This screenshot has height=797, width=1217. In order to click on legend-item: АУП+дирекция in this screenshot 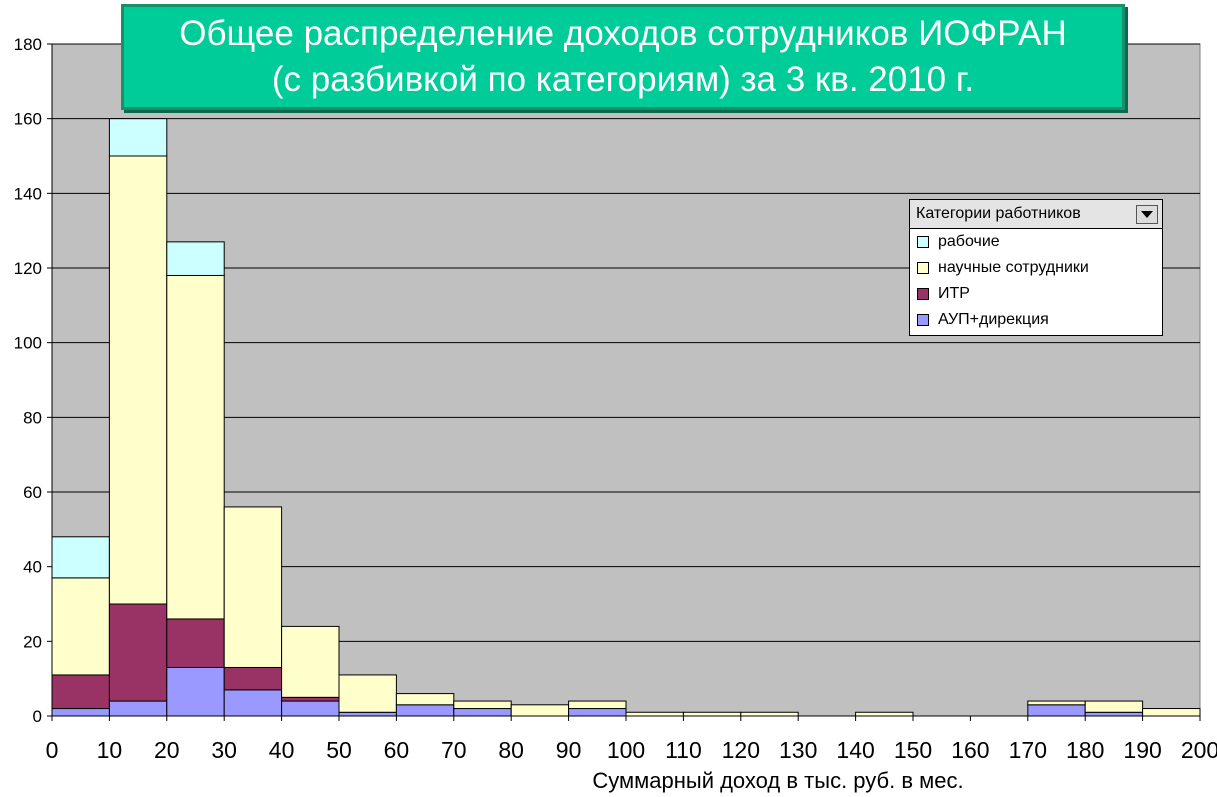, I will do `click(1036, 320)`.